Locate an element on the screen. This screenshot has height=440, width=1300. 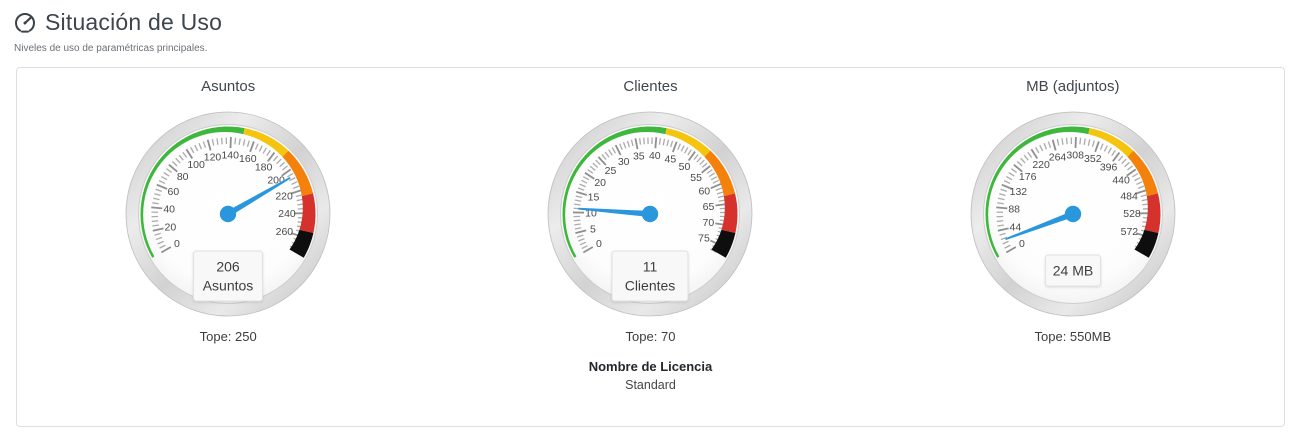
svg-text: 120 is located at coordinates (213, 158).